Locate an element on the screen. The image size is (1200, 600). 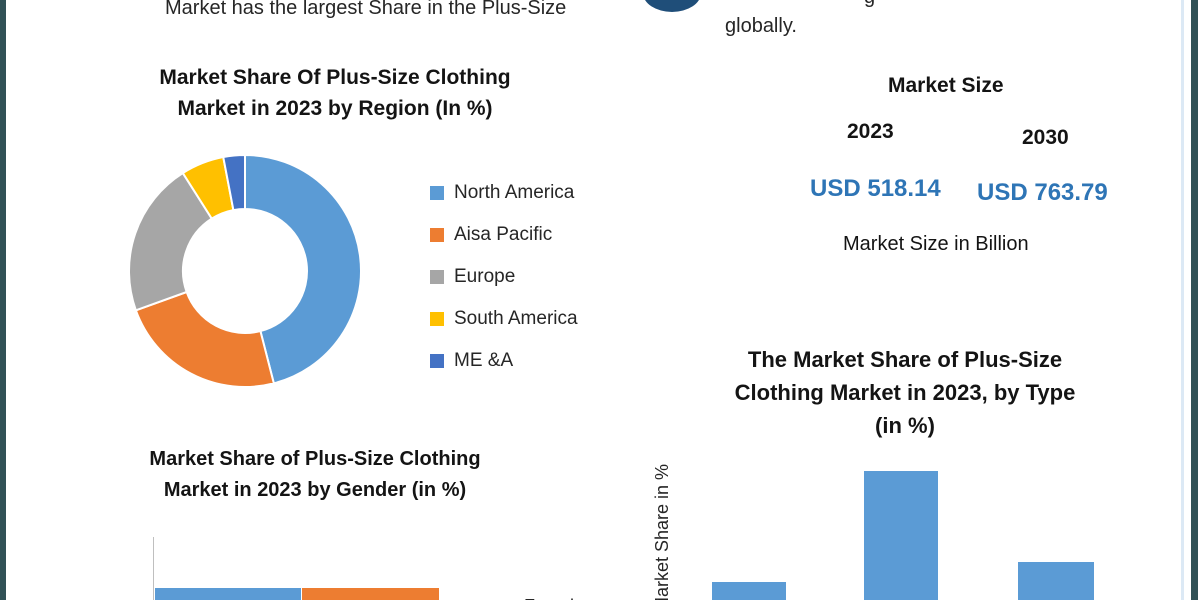
frame-border-right-light is located at coordinates (1182, 300).